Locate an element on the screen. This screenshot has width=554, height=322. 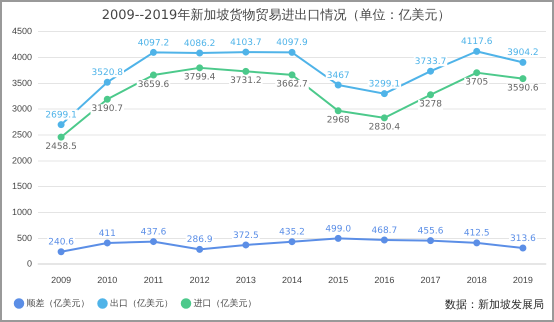
data-label: 4103.7 is located at coordinates (246, 43).